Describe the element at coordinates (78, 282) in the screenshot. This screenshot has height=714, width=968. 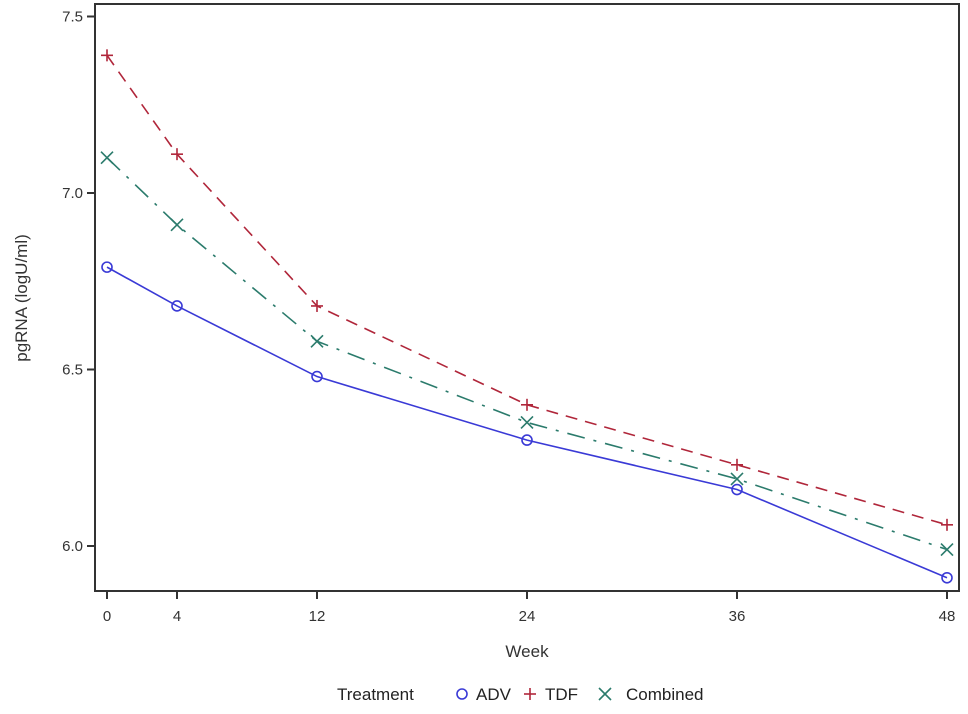
I see `y-axis: 6.0 6.5 7.0 7.5` at that location.